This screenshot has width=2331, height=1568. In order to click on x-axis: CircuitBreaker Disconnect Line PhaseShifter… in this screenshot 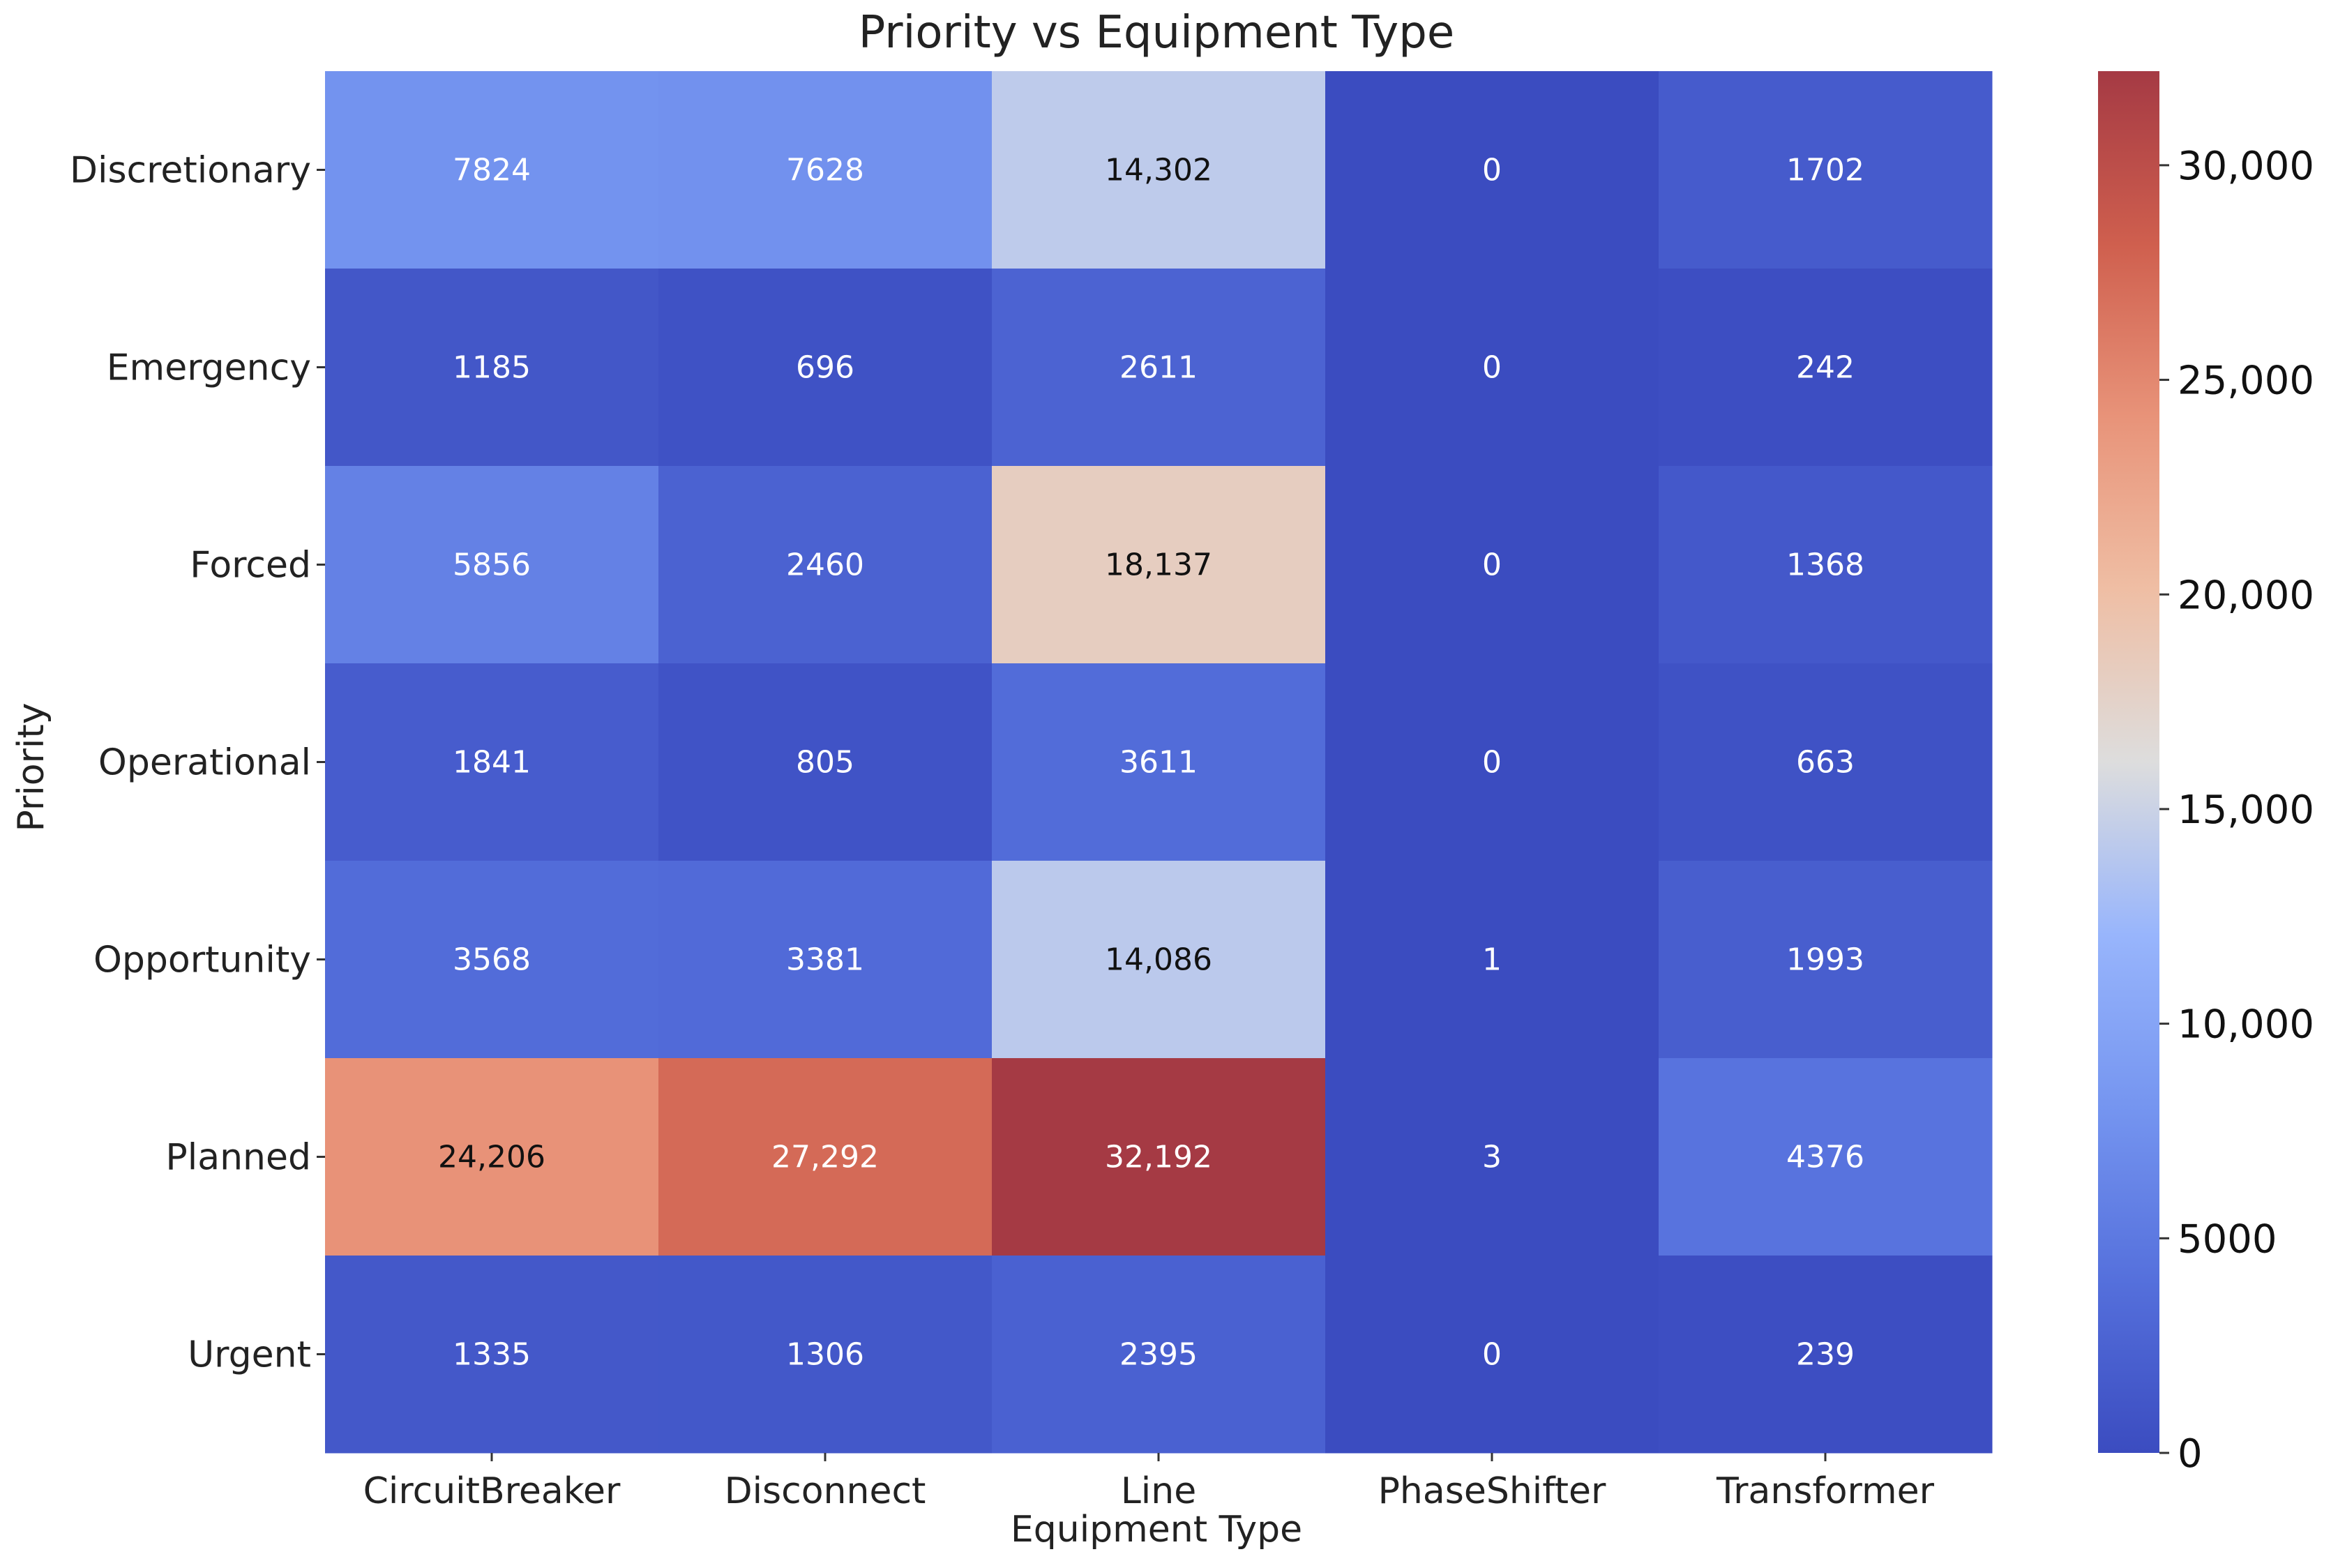, I will do `click(1149, 1482)`.